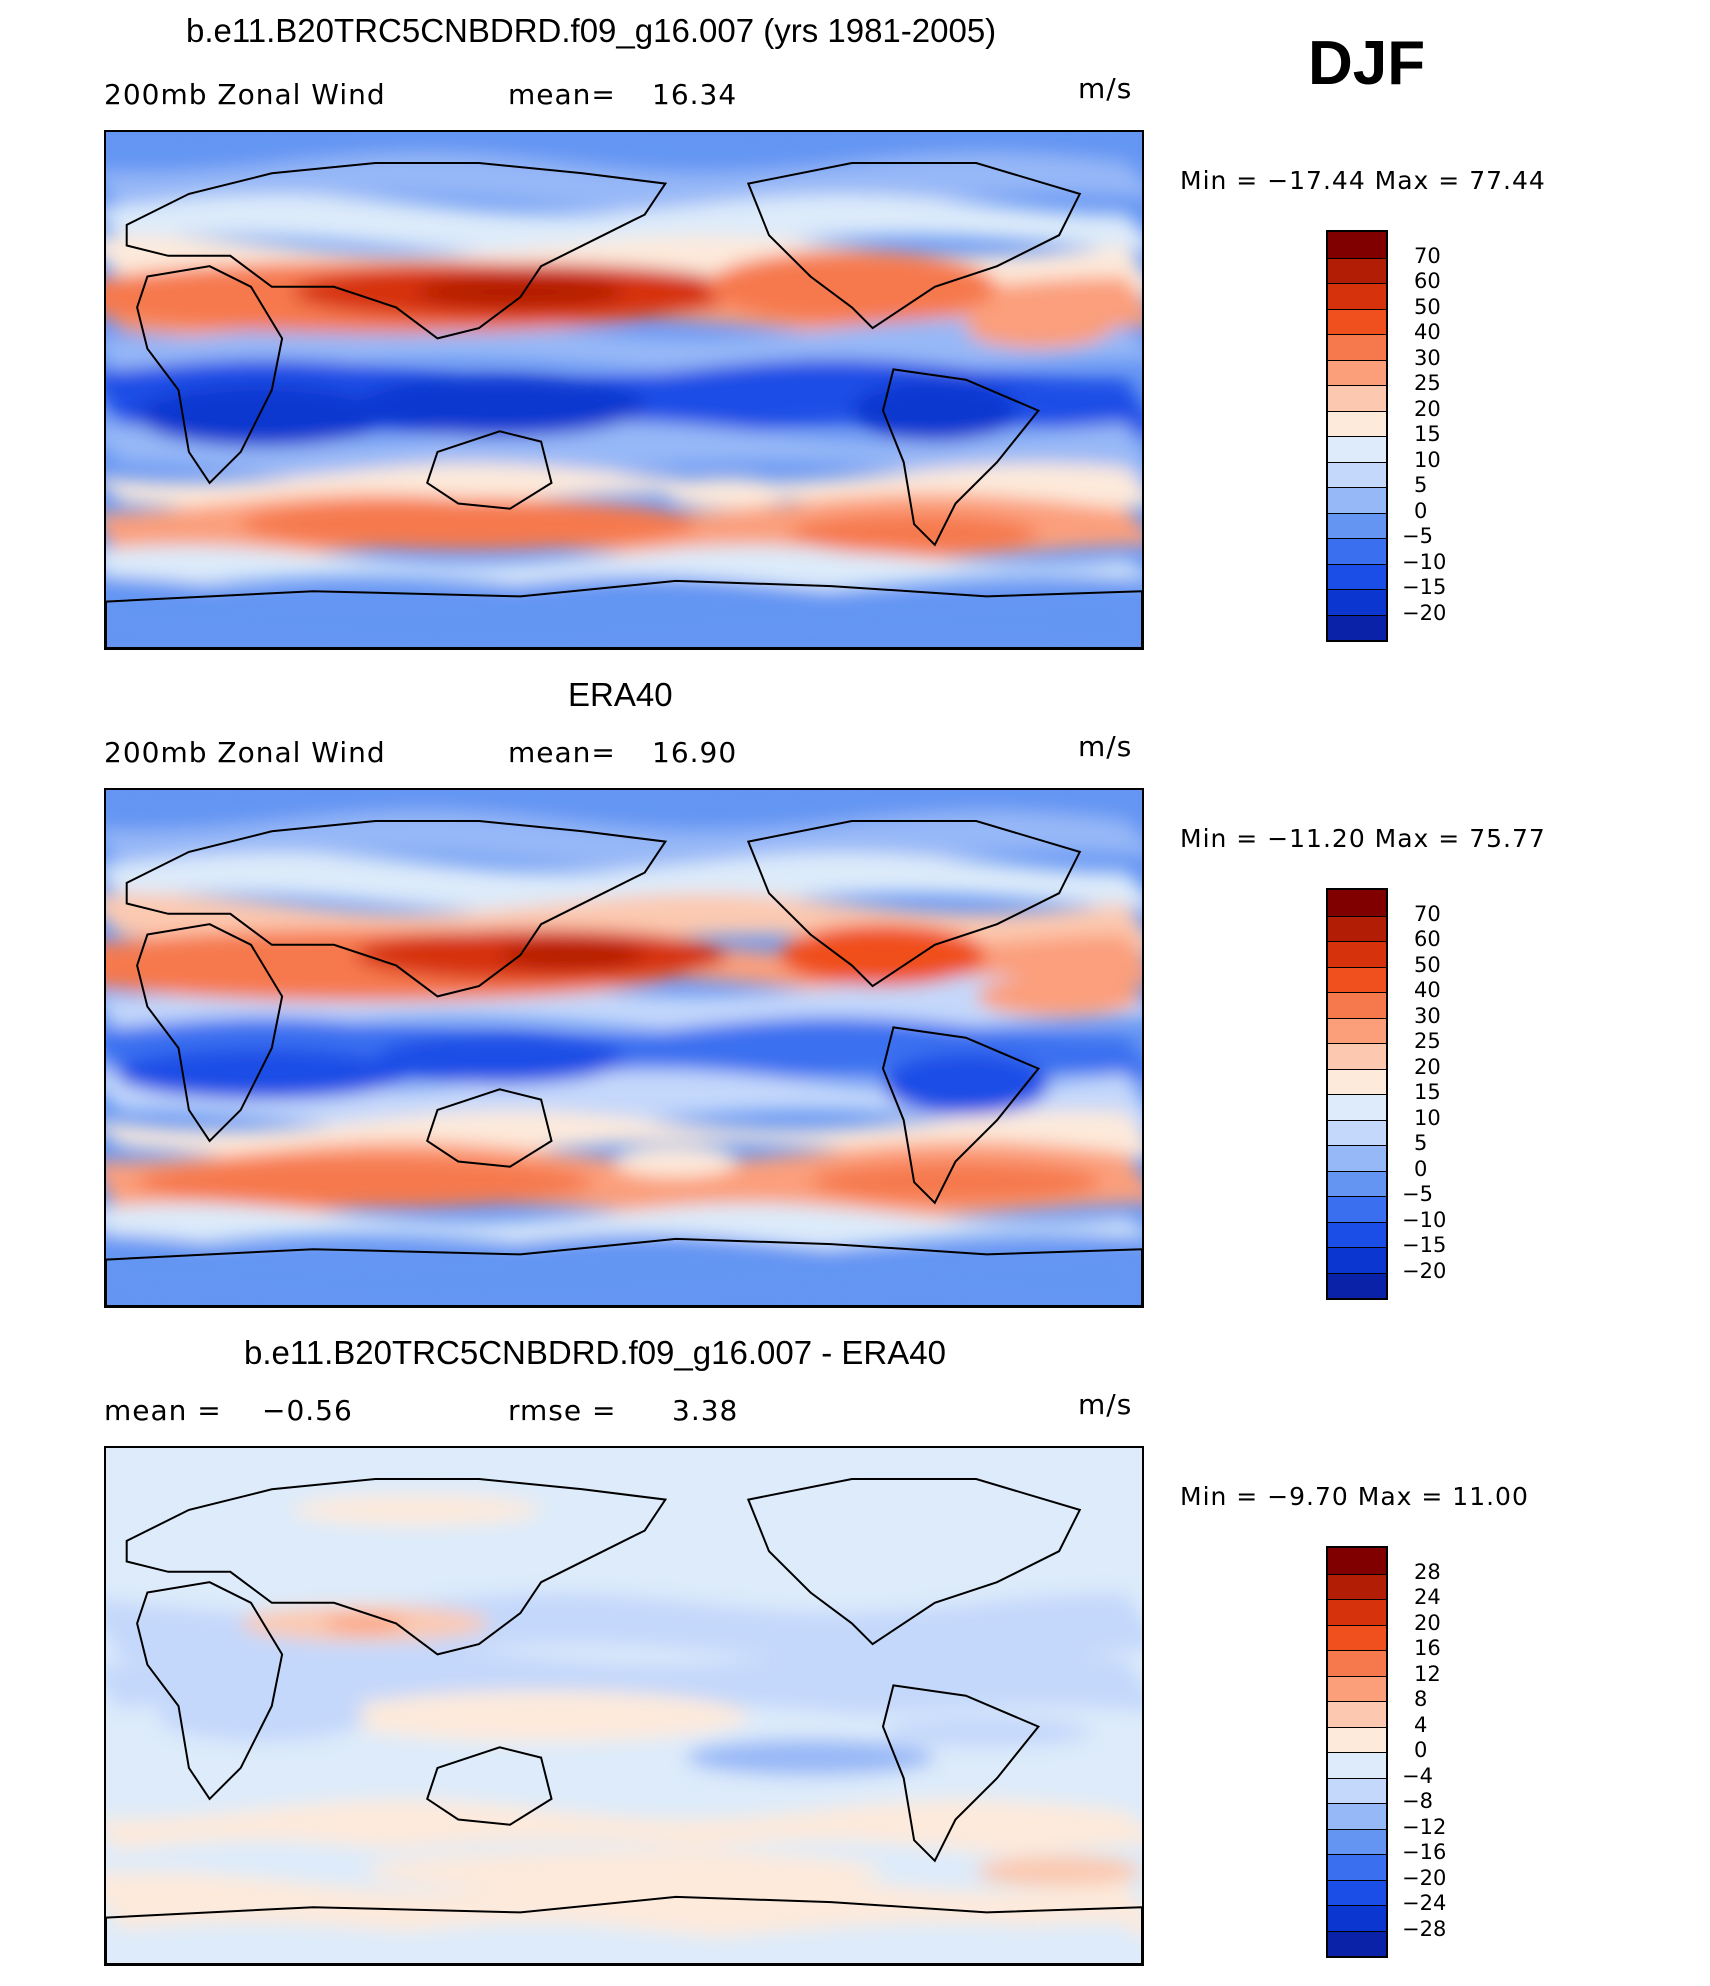 Image resolution: width=1710 pixels, height=1986 pixels. Describe the element at coordinates (620, 694) in the screenshot. I see `panel-2-title: ERA40` at that location.